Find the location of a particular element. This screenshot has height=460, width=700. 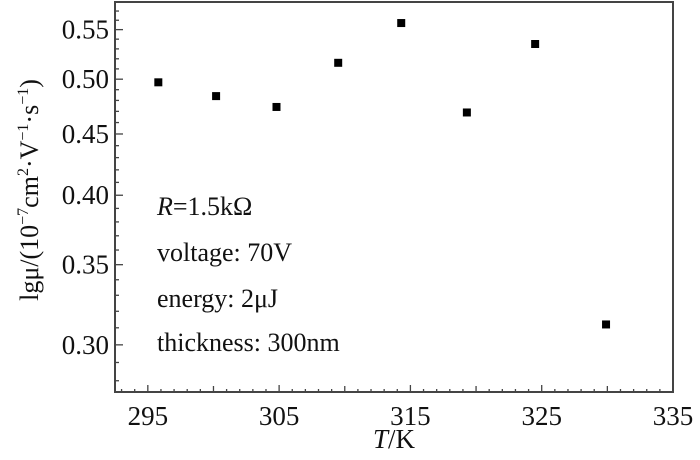

x-axis-label: T/K is located at coordinates (394, 439).